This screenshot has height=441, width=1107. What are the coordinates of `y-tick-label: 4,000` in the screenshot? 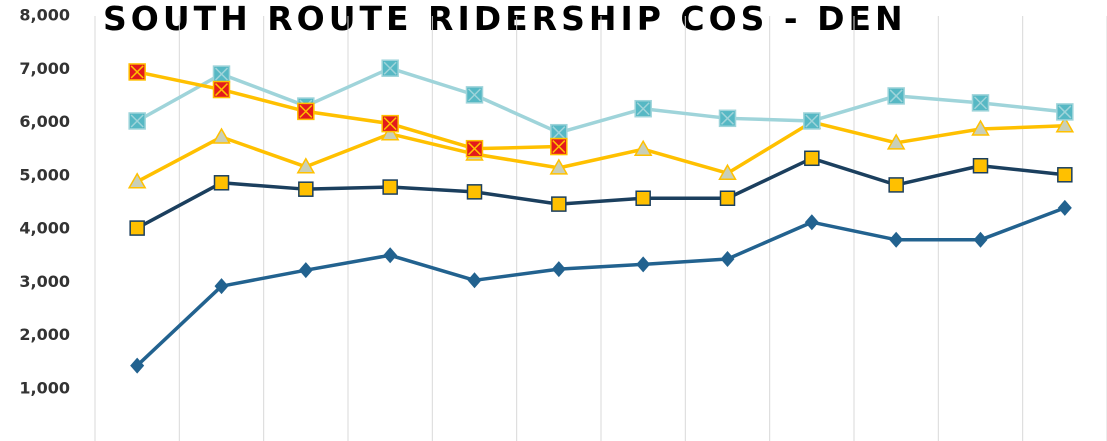 It's located at (44, 228).